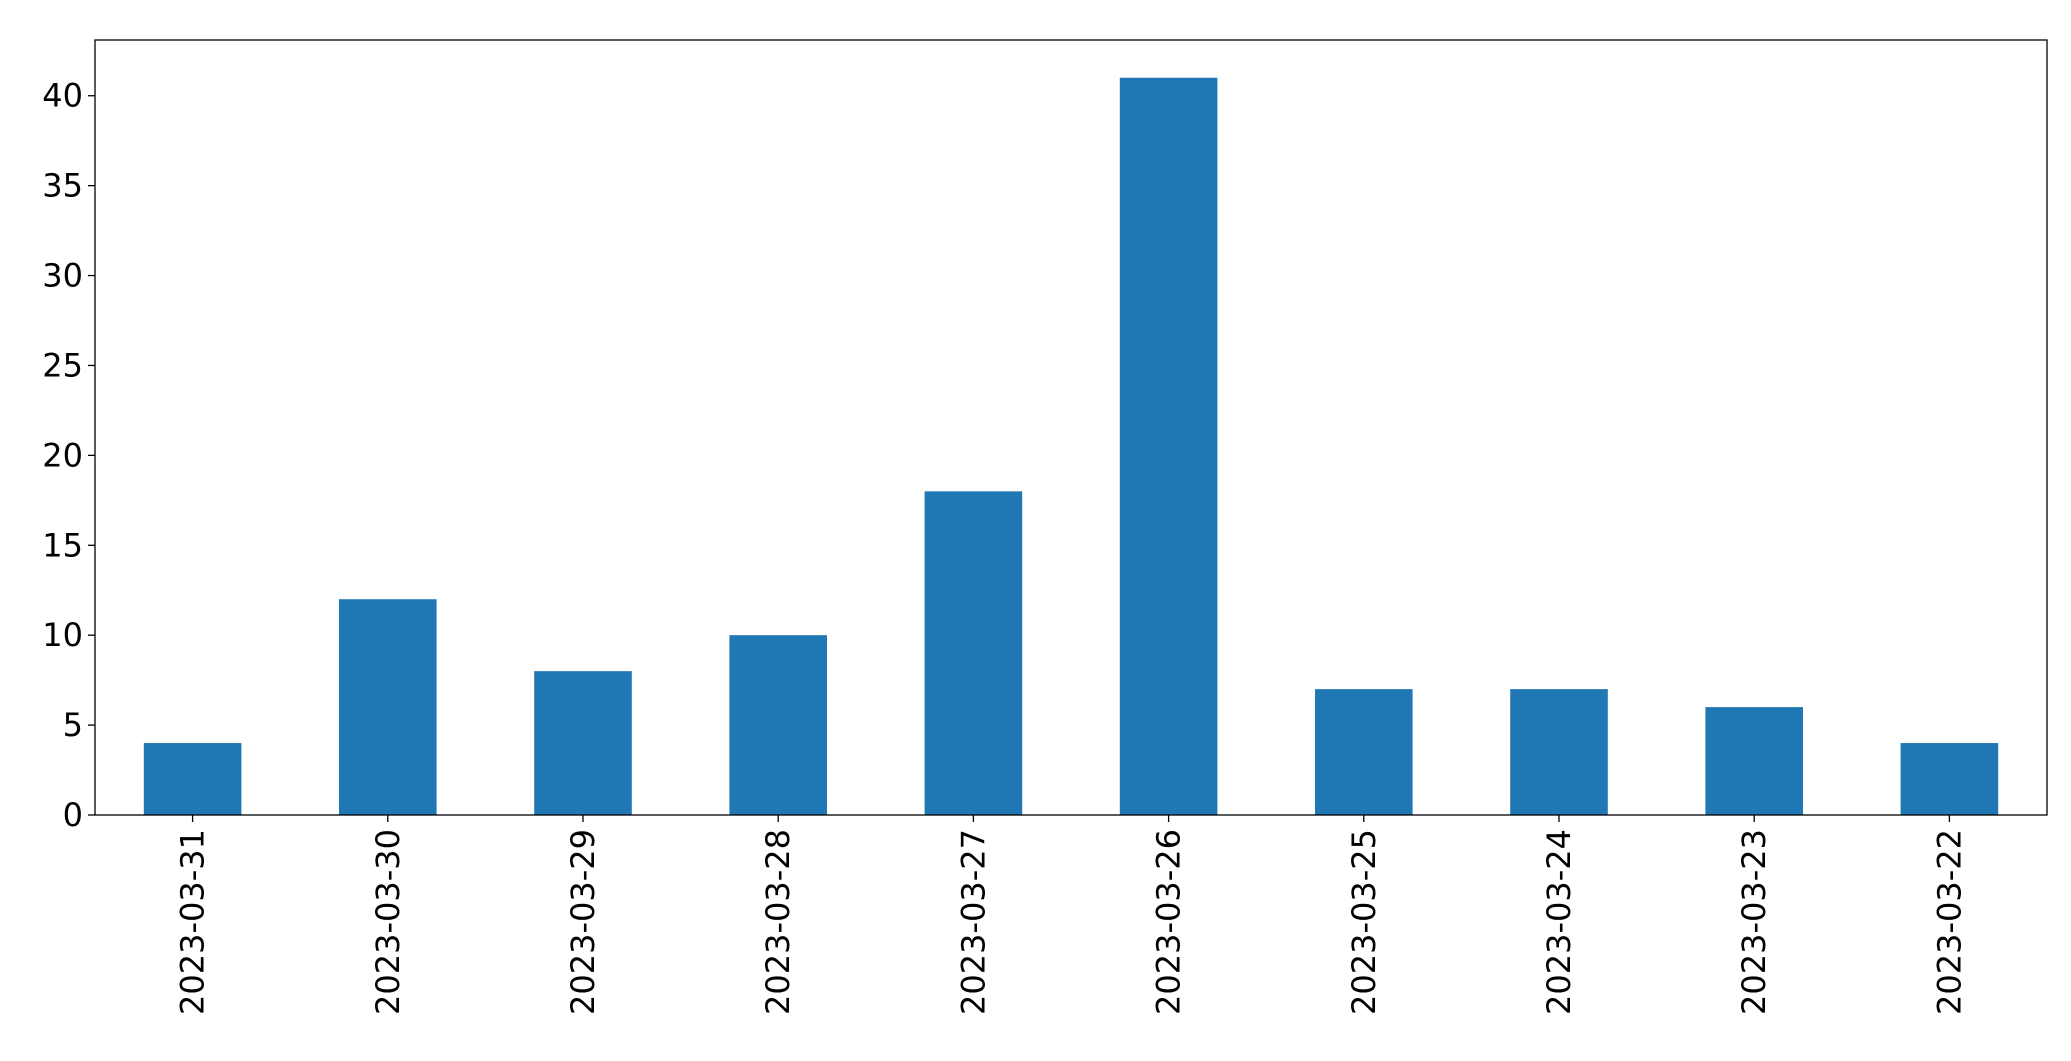 This screenshot has width=2071, height=1061. I want to click on y-tick-label: 10, so click(62, 635).